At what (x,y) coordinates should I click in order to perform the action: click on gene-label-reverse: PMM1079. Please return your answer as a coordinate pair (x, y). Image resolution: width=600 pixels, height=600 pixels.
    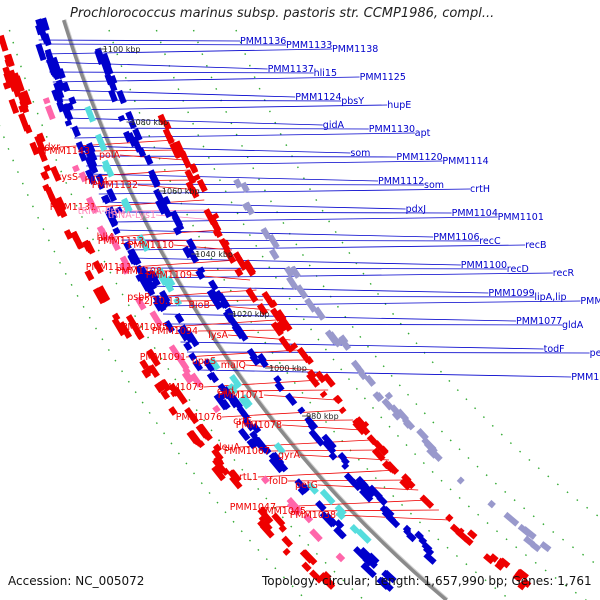
    Looking at the image, I should click on (181, 387).